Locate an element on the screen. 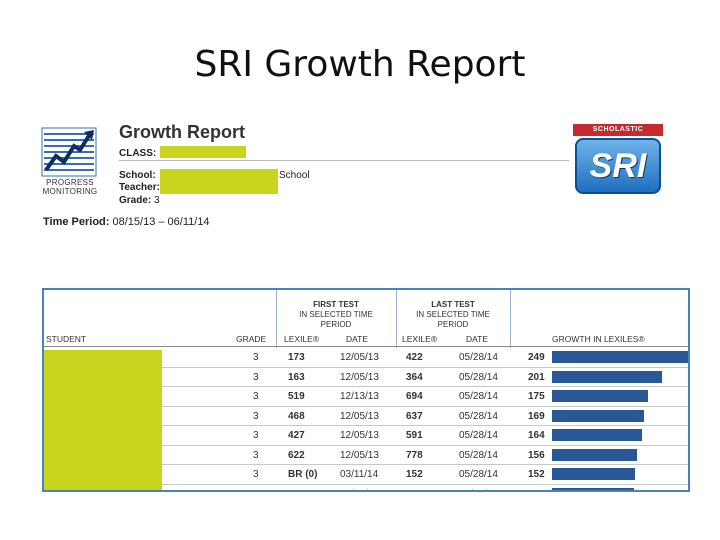  time-period-label: Time Period: is located at coordinates (76, 222).